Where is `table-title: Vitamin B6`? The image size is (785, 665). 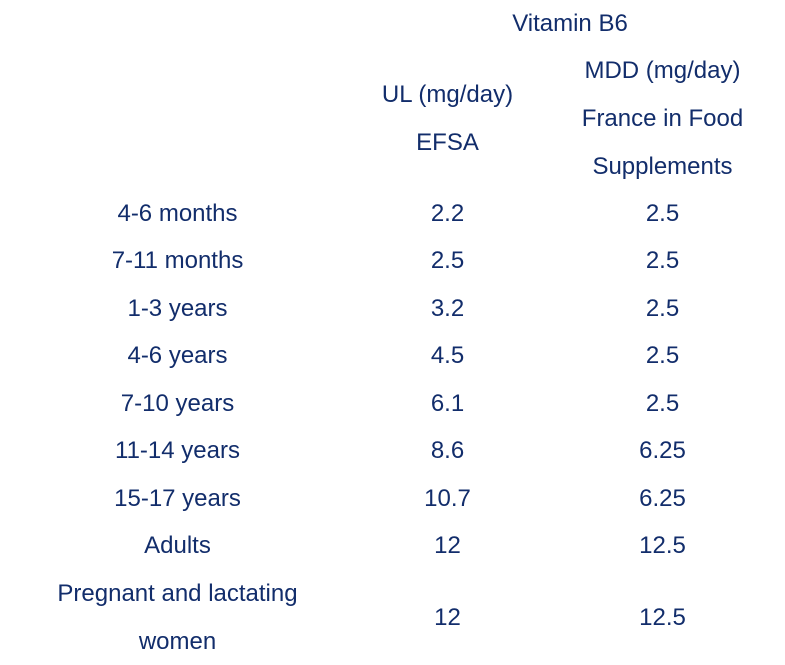 table-title: Vitamin B6 is located at coordinates (570, 23).